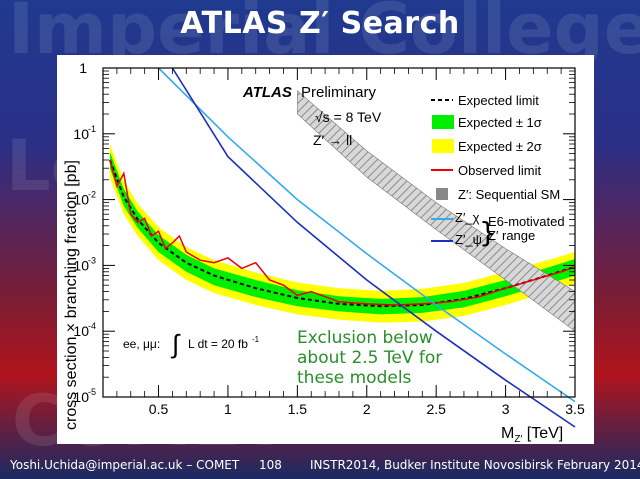 The image size is (640, 479). What do you see at coordinates (92, 392) in the screenshot?
I see `y-tick-exponent: -5` at bounding box center [92, 392].